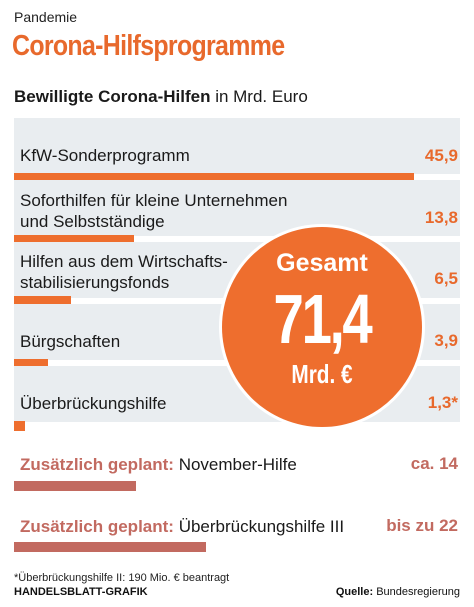 This screenshot has height=607, width=474. I want to click on category-label: Überbrückungshilfe, so click(93, 403).